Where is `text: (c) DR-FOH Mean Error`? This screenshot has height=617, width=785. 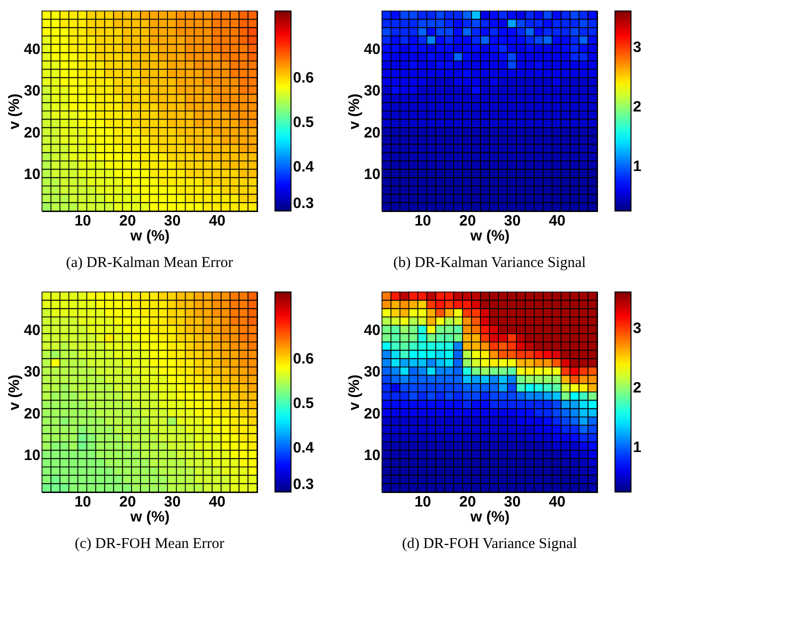 text: (c) DR-FOH Mean Error is located at coordinates (149, 544).